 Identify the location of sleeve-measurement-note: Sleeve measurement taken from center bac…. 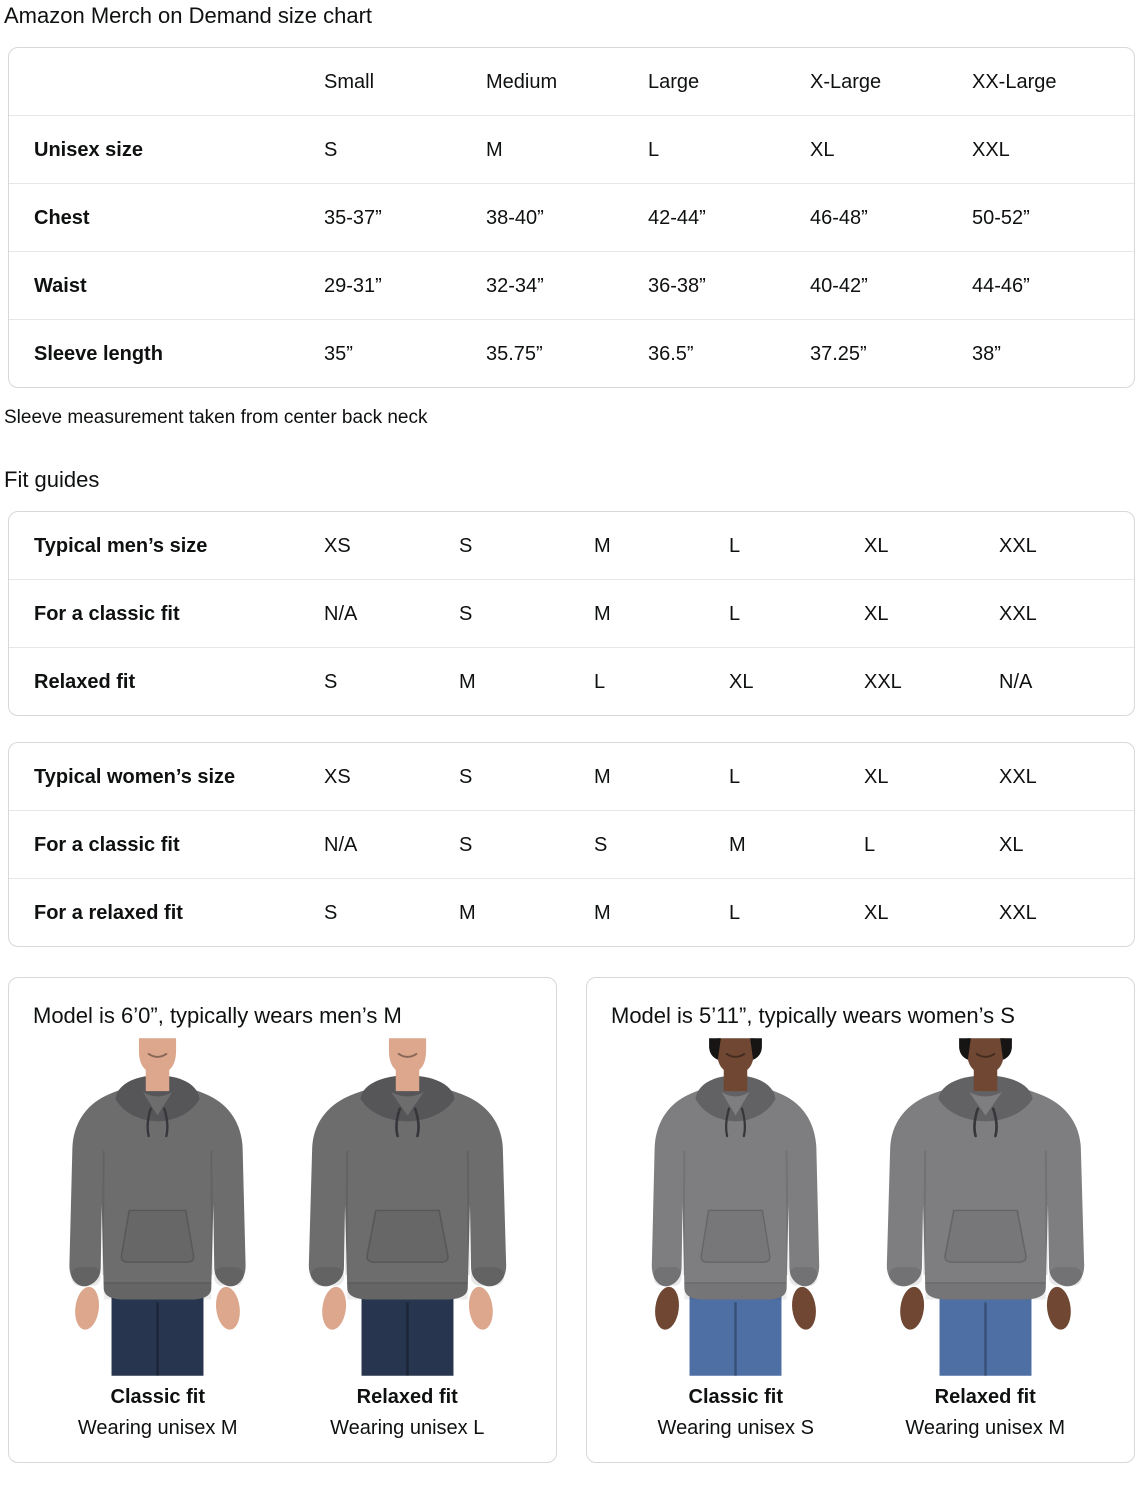
(216, 417).